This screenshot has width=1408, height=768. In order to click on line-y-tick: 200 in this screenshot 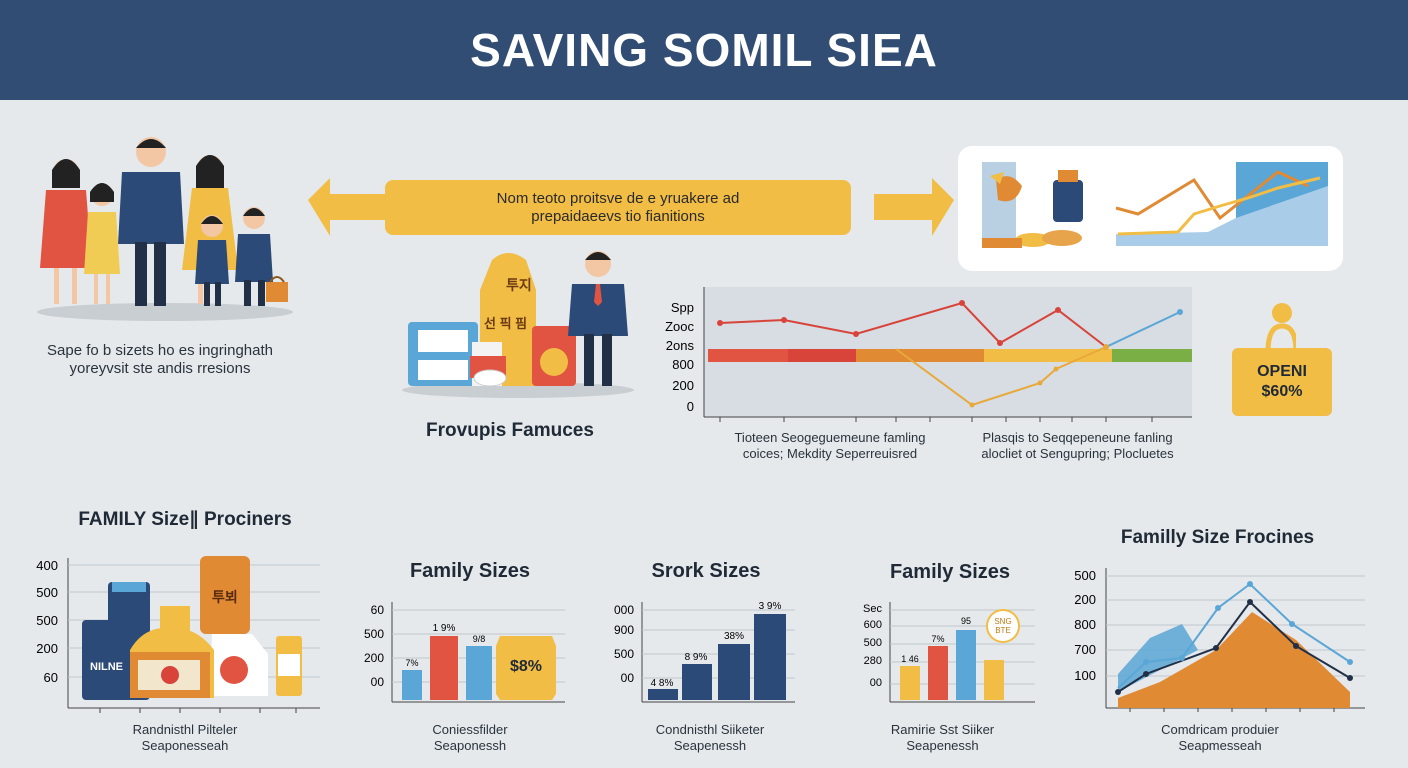, I will do `click(683, 385)`.